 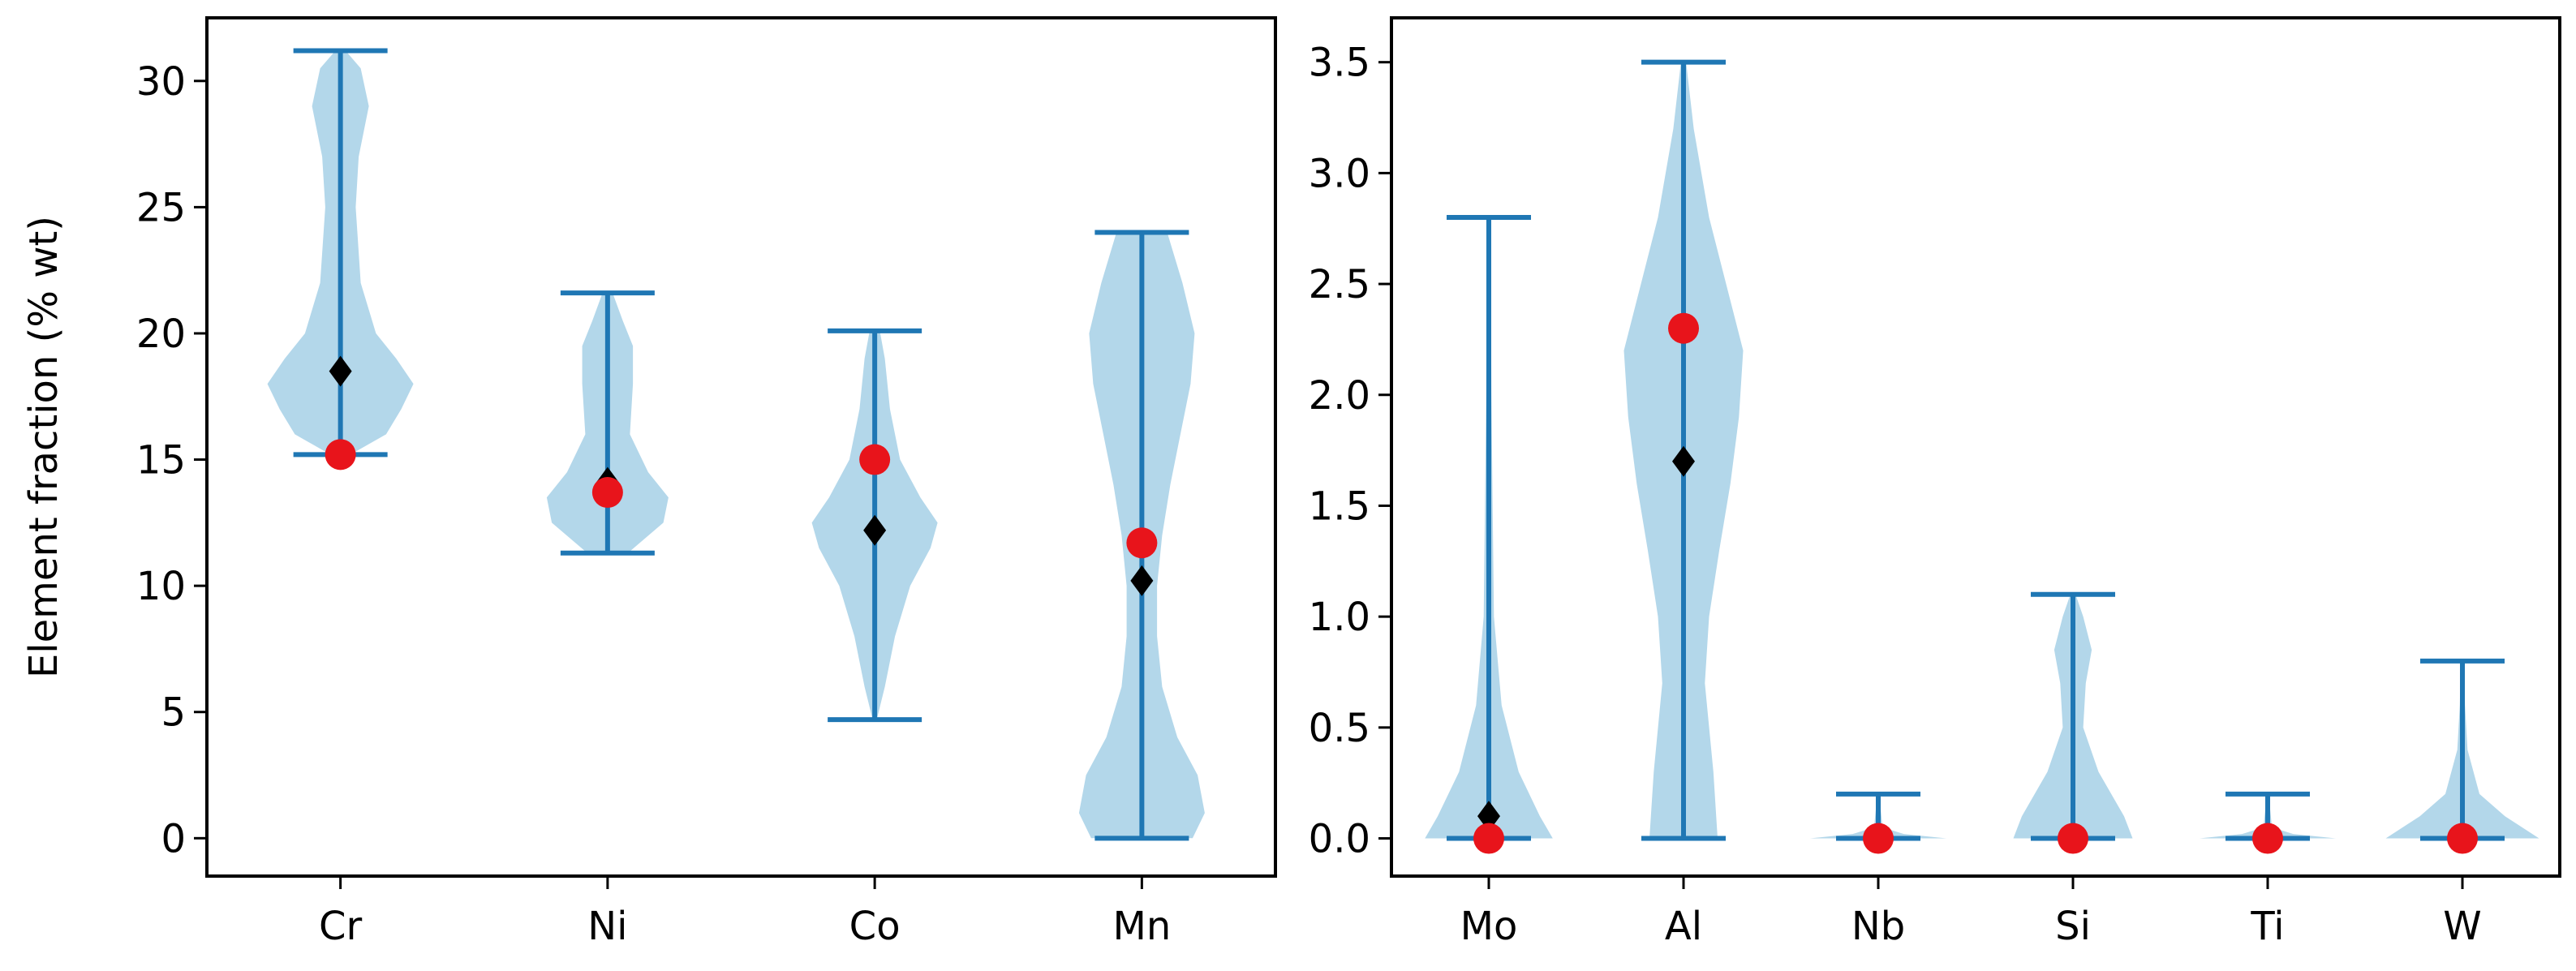 What do you see at coordinates (1142, 580) in the screenshot?
I see `median-marker-mn` at bounding box center [1142, 580].